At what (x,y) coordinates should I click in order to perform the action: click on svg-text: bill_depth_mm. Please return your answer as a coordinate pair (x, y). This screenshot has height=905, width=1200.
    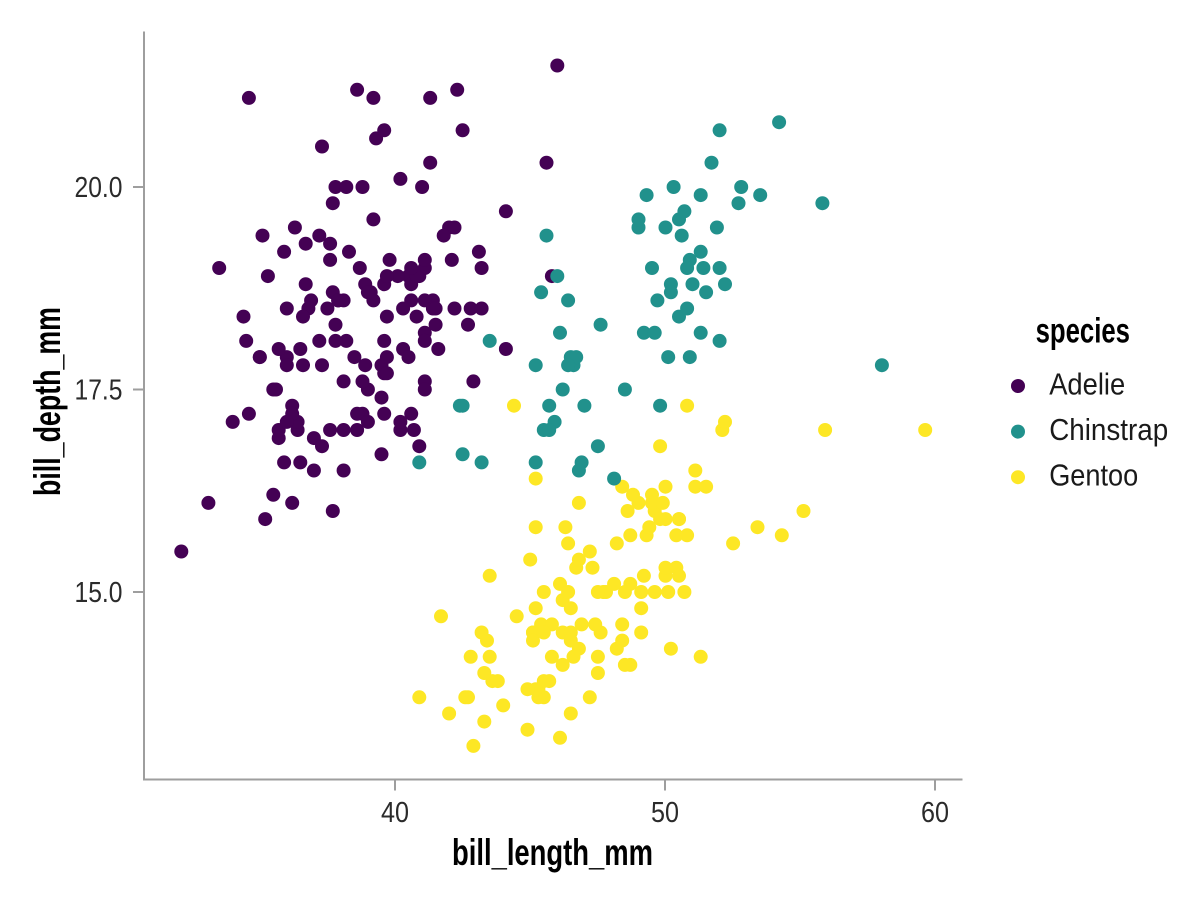
    Looking at the image, I should click on (47, 401).